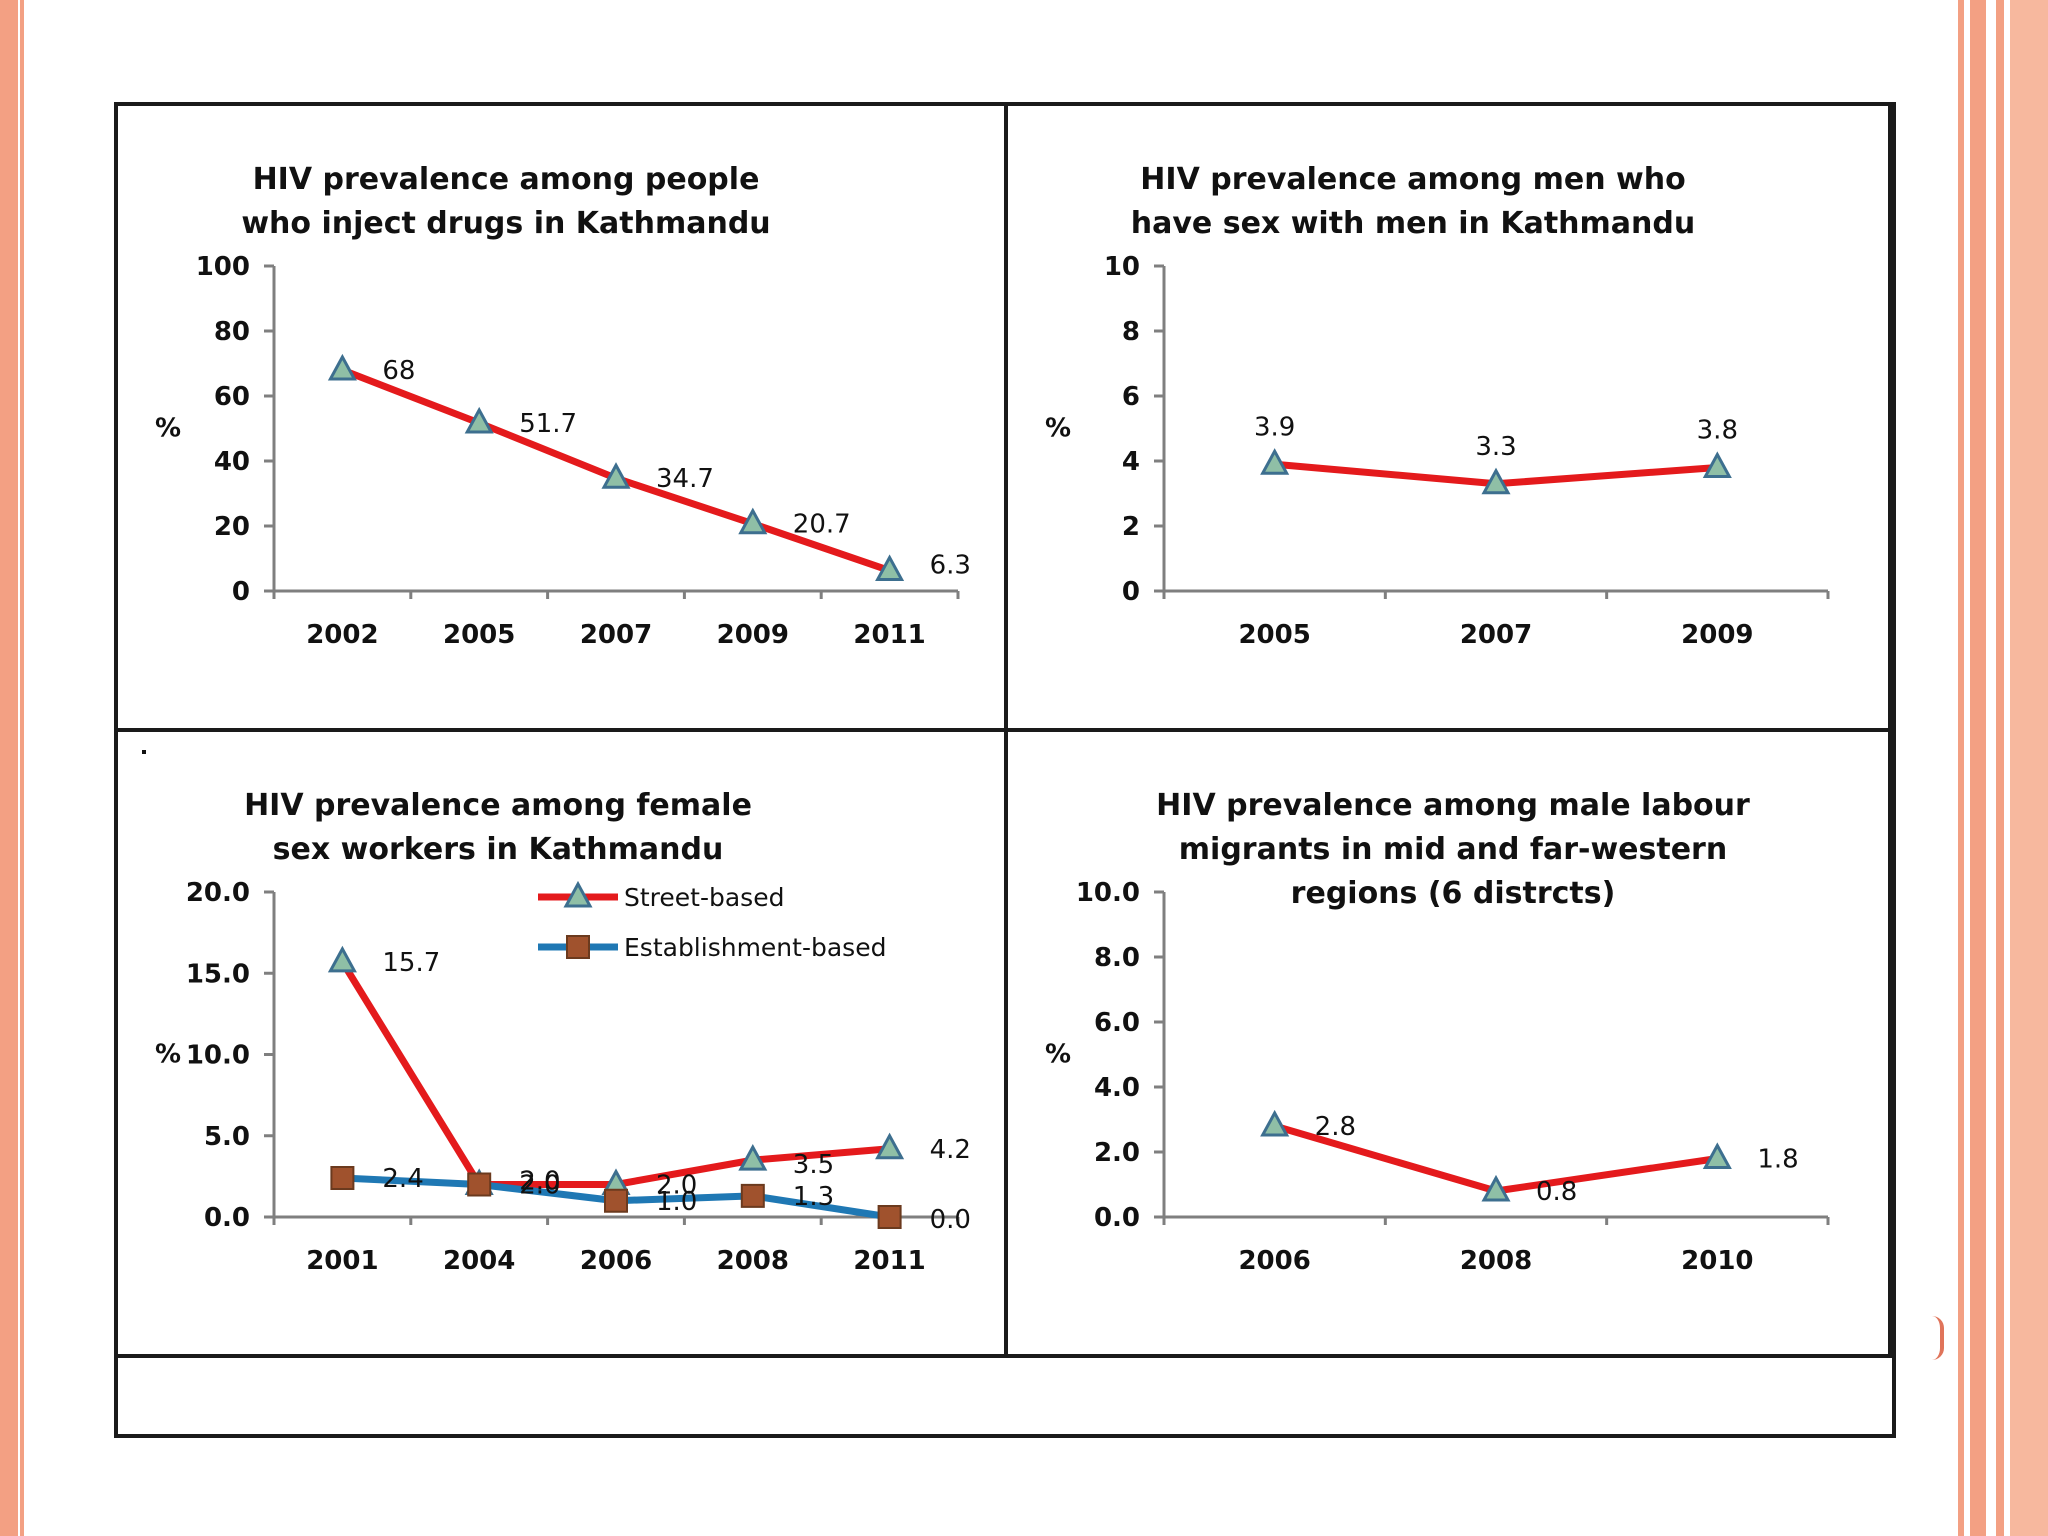  Describe the element at coordinates (1122, 267) in the screenshot. I see `y-tick-label: 10` at that location.